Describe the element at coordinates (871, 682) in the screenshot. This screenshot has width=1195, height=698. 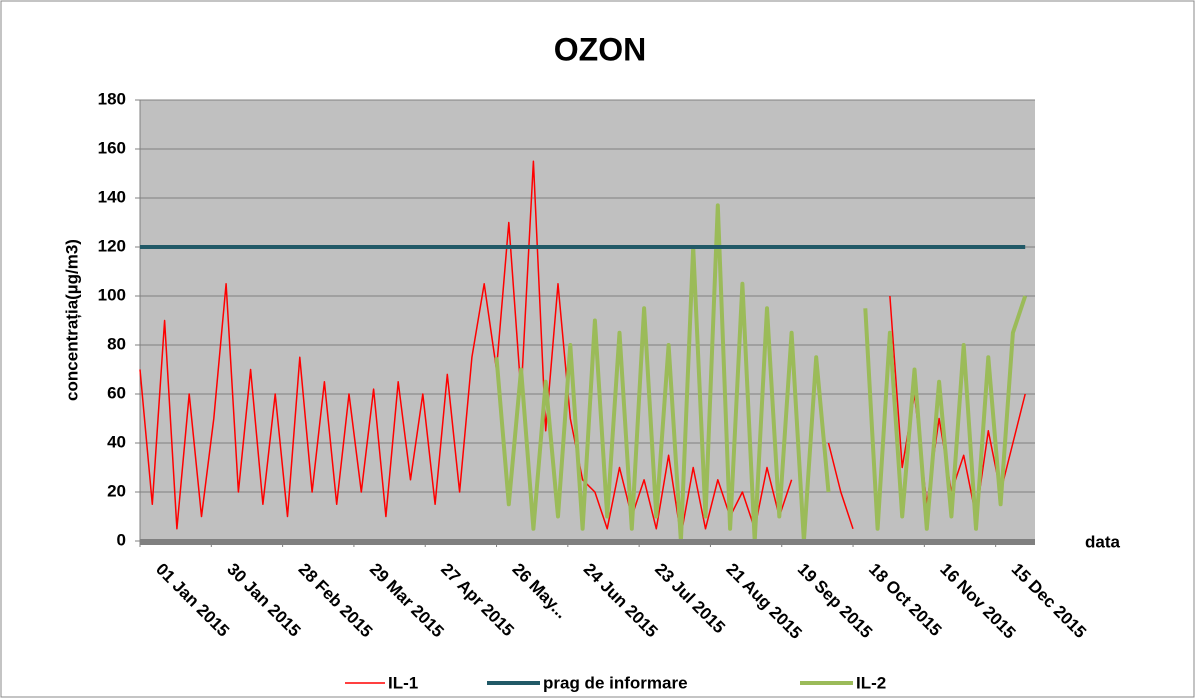
I see `legend-label: IL-2` at that location.